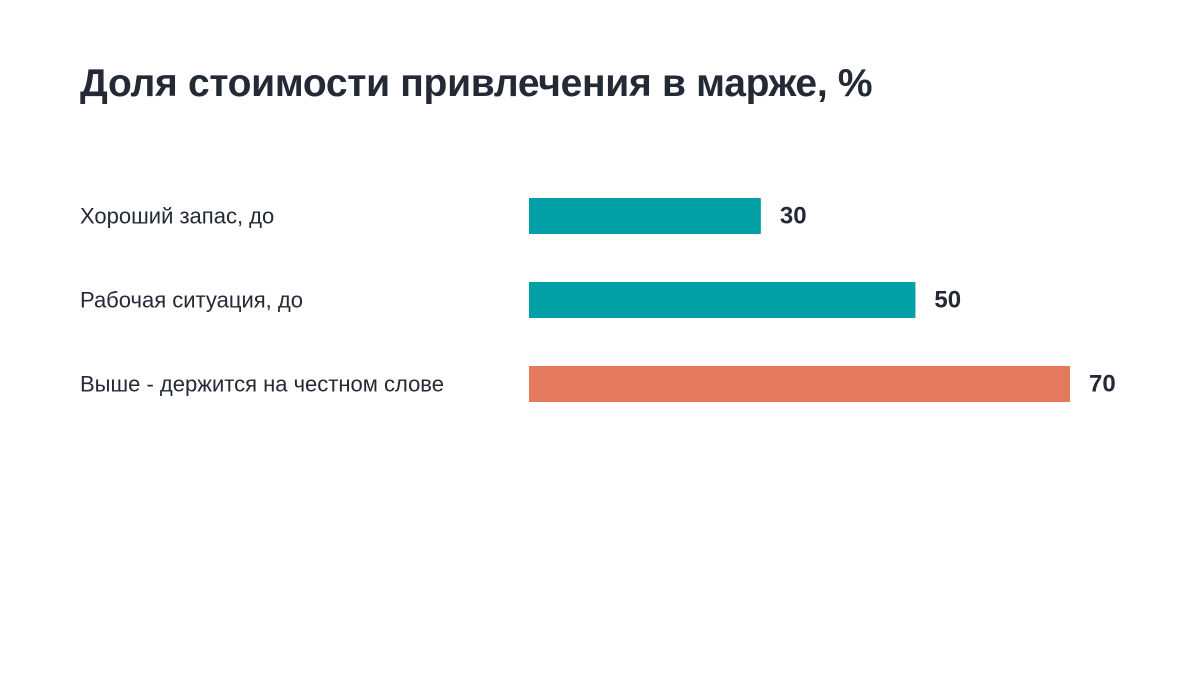 This screenshot has width=1200, height=675. What do you see at coordinates (262, 384) in the screenshot?
I see `category-label: Выше - держится на честном слове` at bounding box center [262, 384].